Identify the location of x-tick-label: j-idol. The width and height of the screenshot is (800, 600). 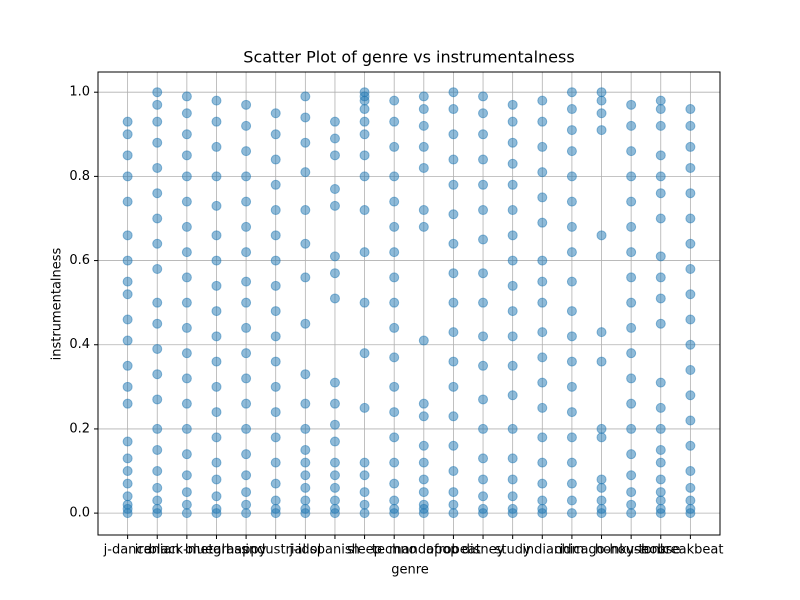
(304, 550).